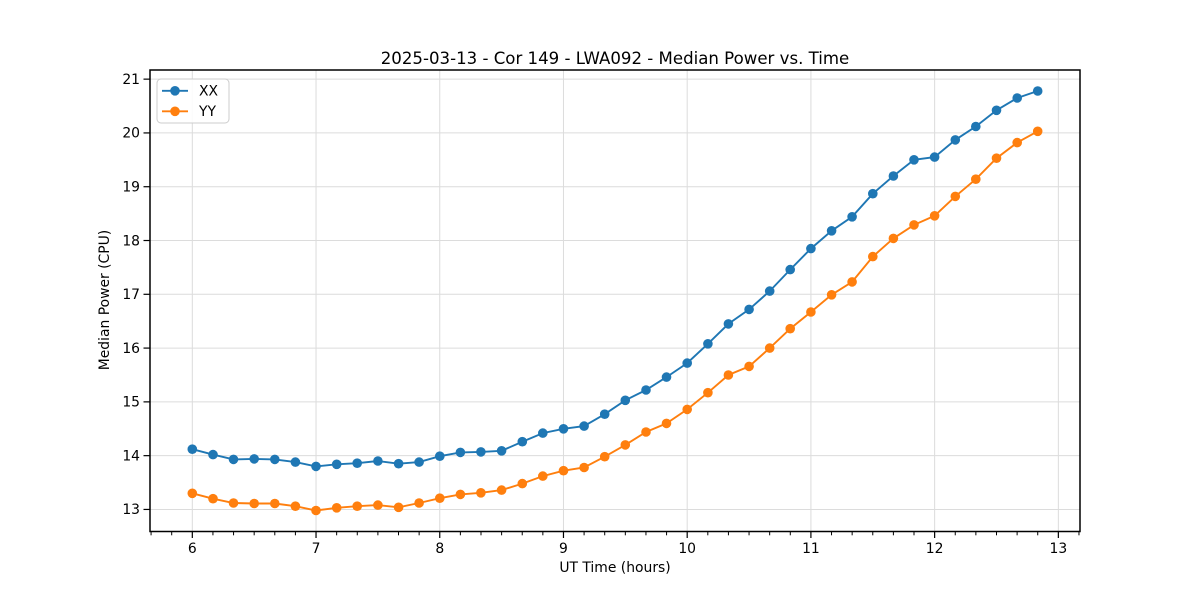 Image resolution: width=1200 pixels, height=600 pixels. Describe the element at coordinates (316, 549) in the screenshot. I see `x-tick-label: 7` at that location.